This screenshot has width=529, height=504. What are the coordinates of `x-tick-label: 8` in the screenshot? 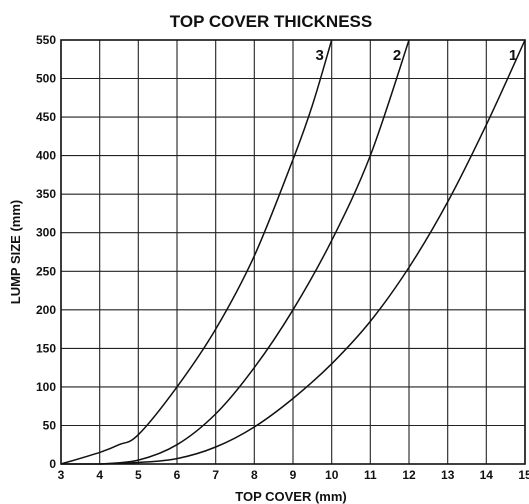 It's located at (254, 475).